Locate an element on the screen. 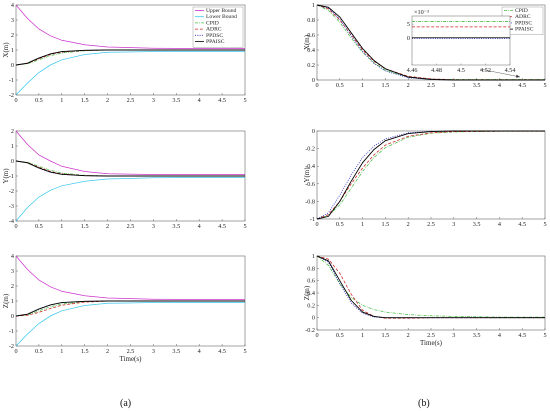  y-tick-label: 0.8 is located at coordinates (311, 268).